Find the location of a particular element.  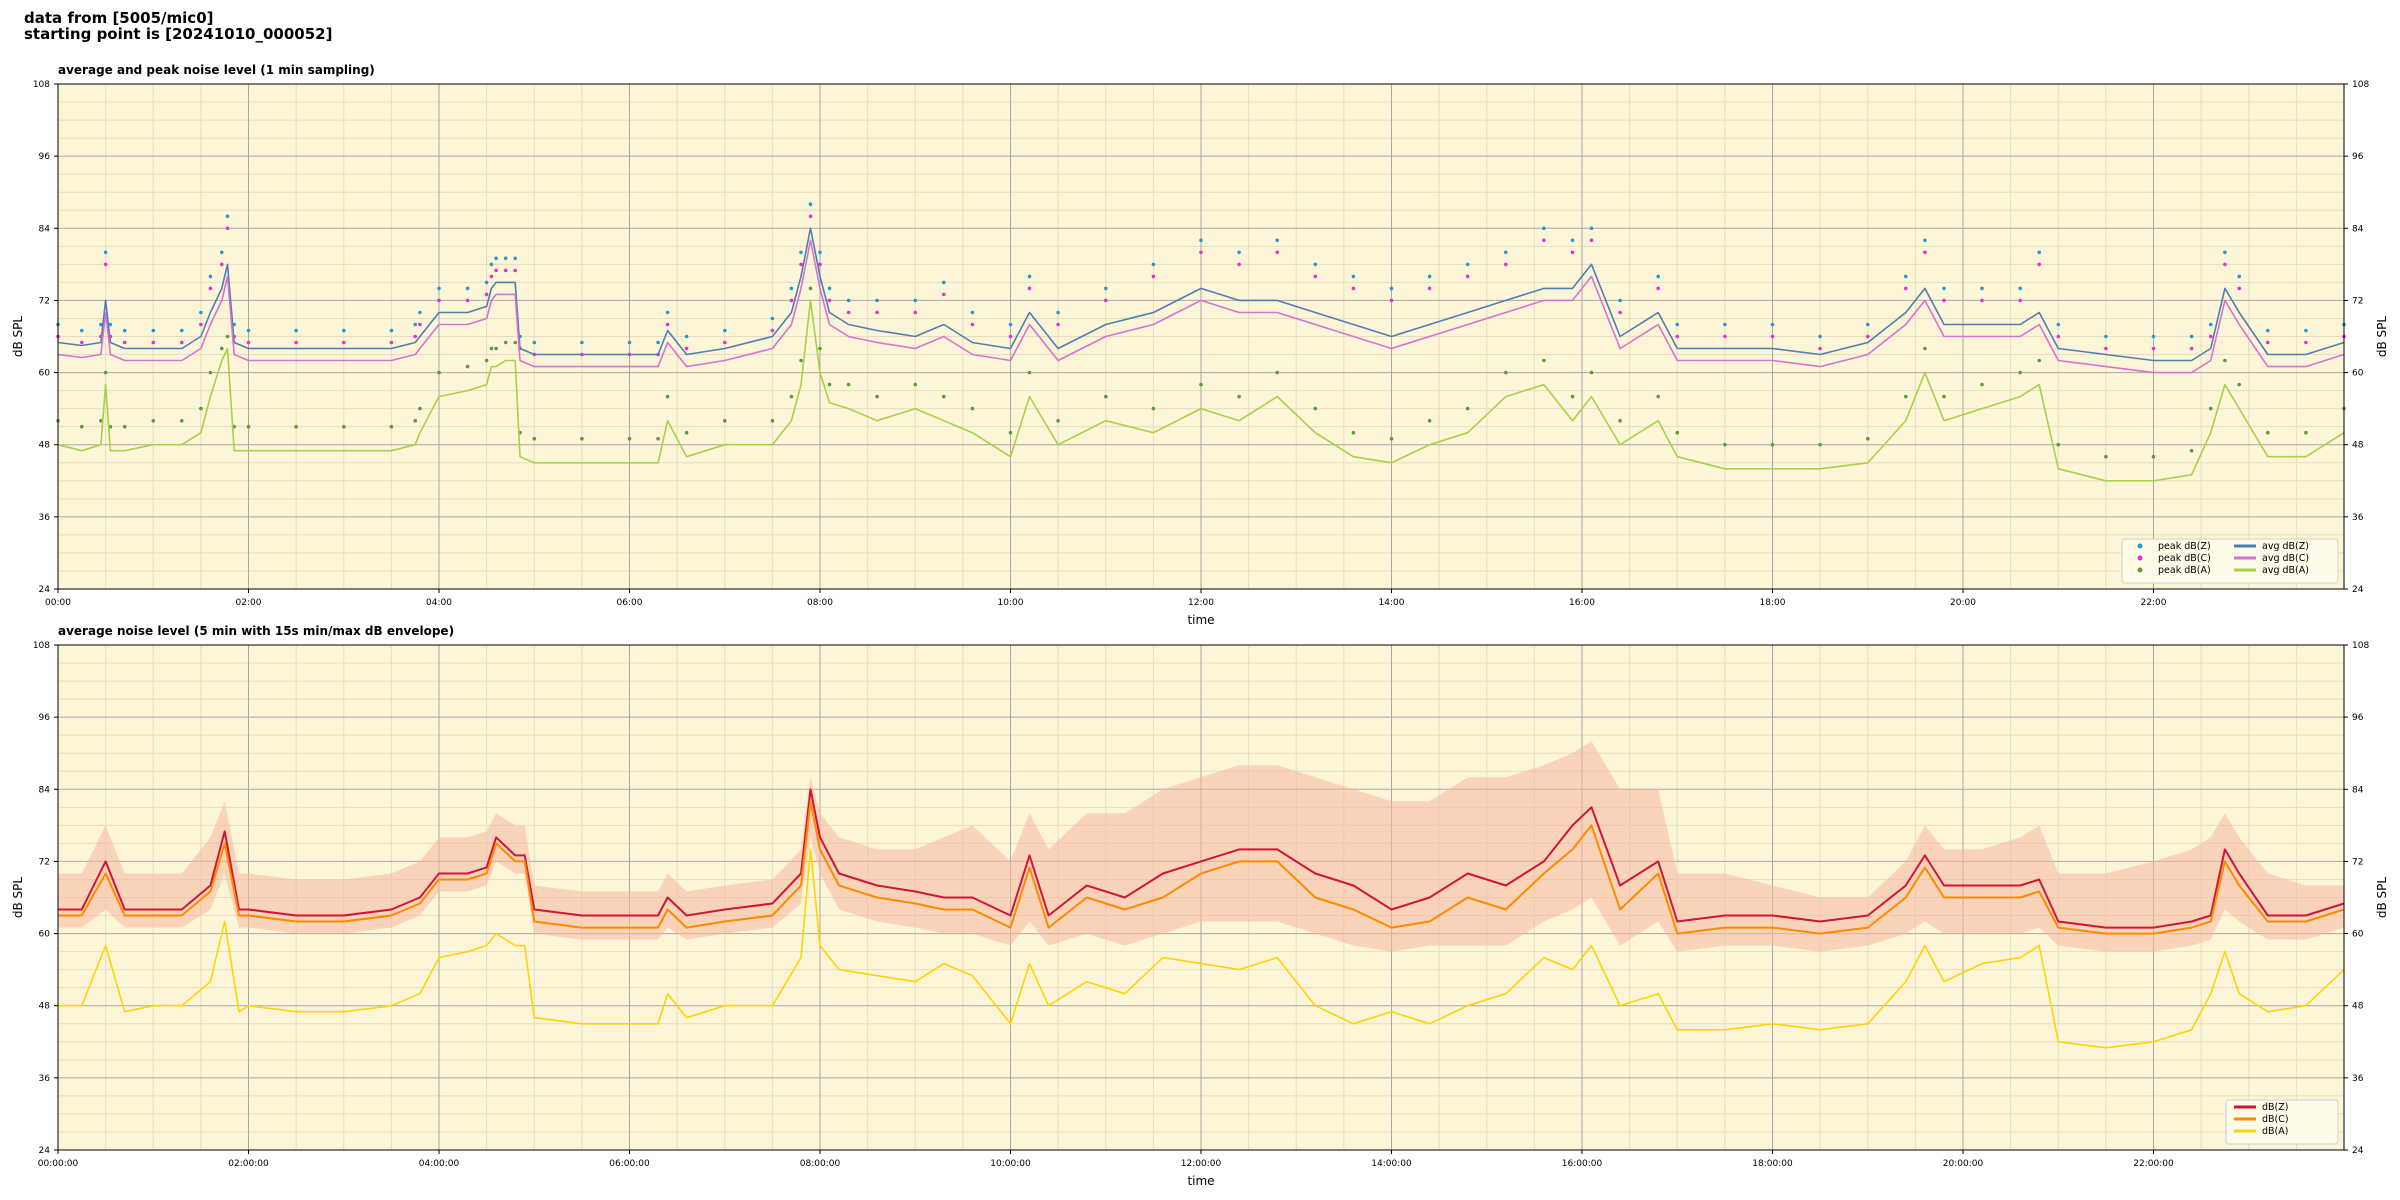

top-ytick-label-right: 24 is located at coordinates (2358, 590).